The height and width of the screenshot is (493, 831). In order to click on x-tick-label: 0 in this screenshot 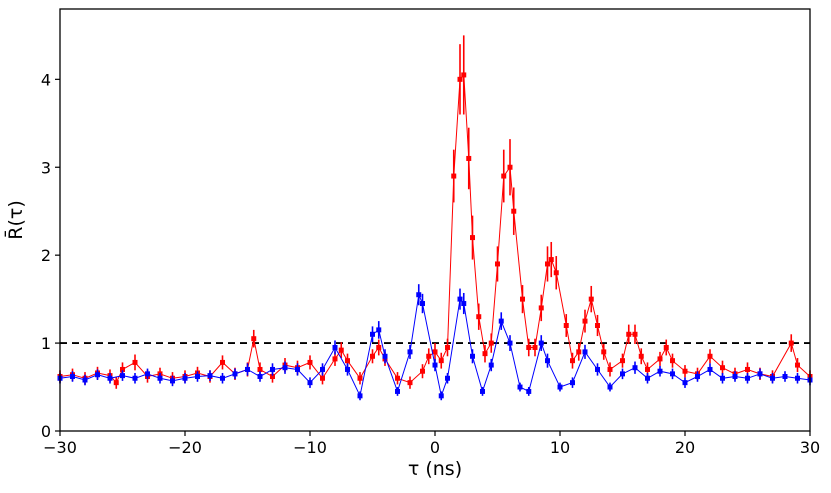, I will do `click(435, 447)`.